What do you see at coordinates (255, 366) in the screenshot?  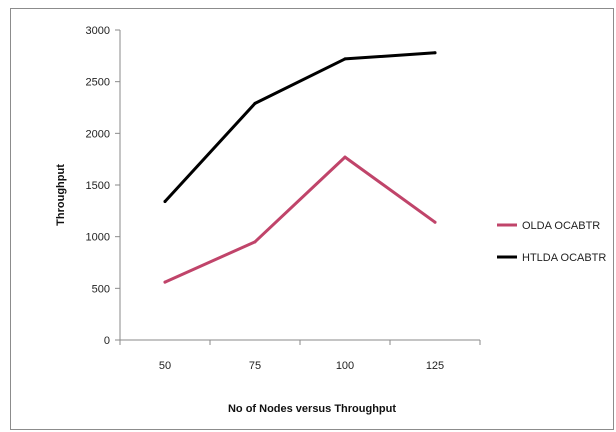 I see `x-tick-label: 75` at bounding box center [255, 366].